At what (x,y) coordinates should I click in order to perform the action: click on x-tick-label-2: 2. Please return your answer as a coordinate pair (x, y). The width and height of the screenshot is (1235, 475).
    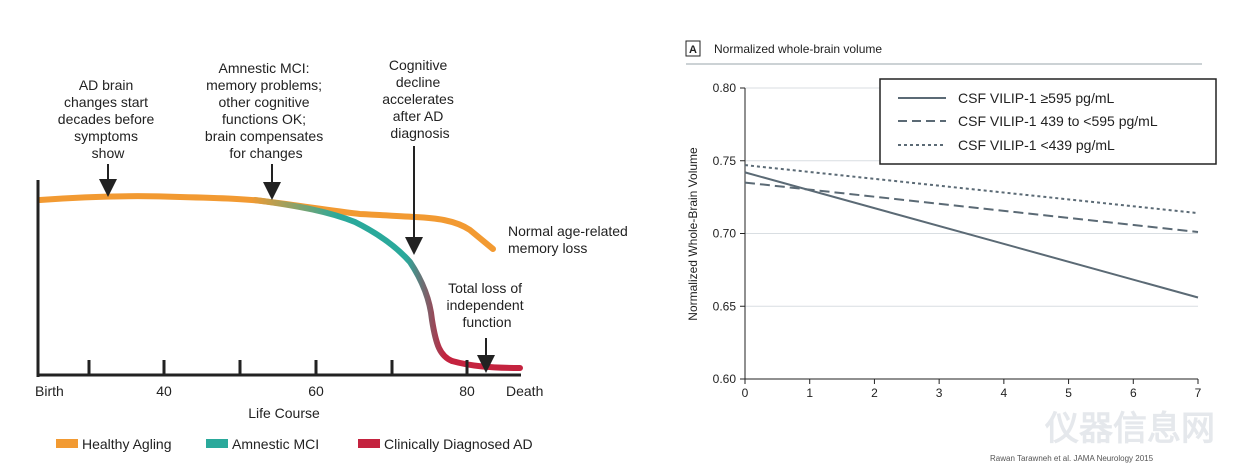
    Looking at the image, I should click on (874, 393).